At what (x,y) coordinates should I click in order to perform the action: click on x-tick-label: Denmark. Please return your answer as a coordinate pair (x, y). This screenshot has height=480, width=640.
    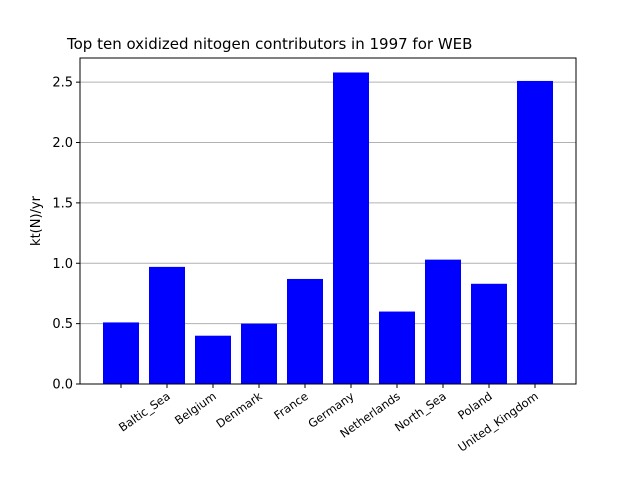
    Looking at the image, I should click on (239, 410).